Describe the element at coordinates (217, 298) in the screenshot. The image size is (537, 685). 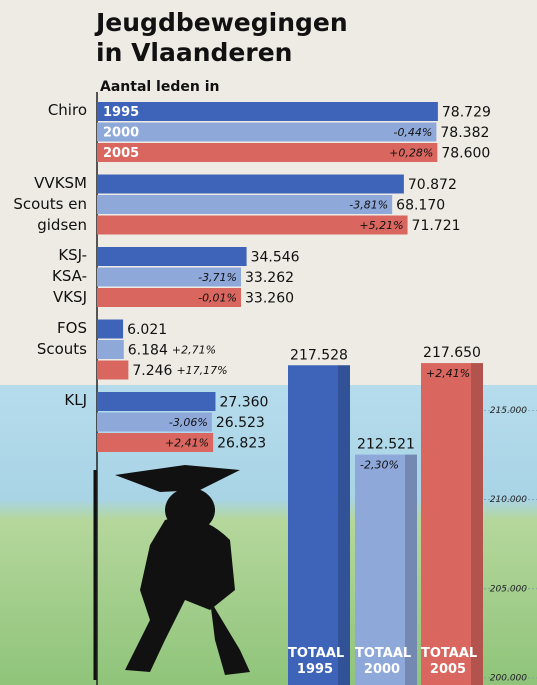
I see `change-label: -0,01%` at that location.